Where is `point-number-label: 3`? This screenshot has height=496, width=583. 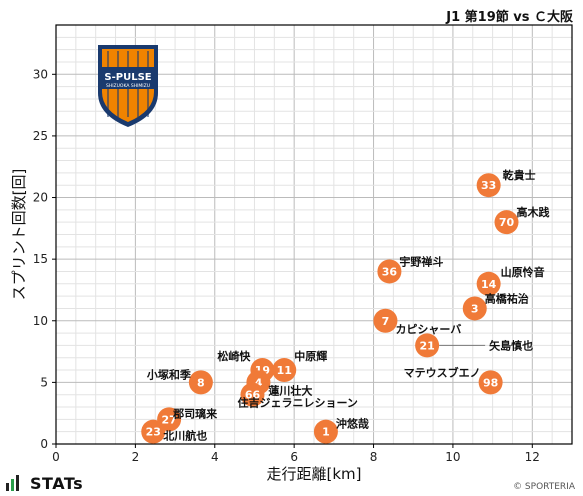
point-number-label: 3 is located at coordinates (475, 308).